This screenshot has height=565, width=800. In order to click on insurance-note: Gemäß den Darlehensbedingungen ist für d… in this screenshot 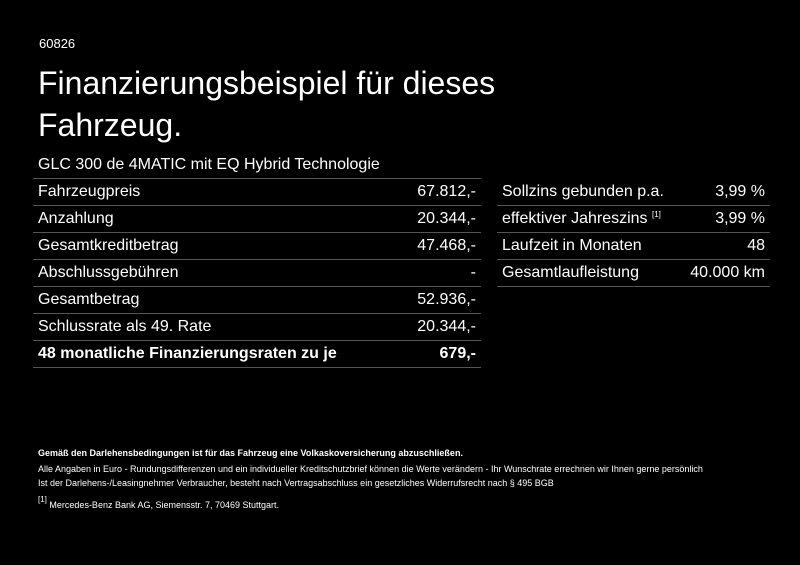, I will do `click(250, 453)`.